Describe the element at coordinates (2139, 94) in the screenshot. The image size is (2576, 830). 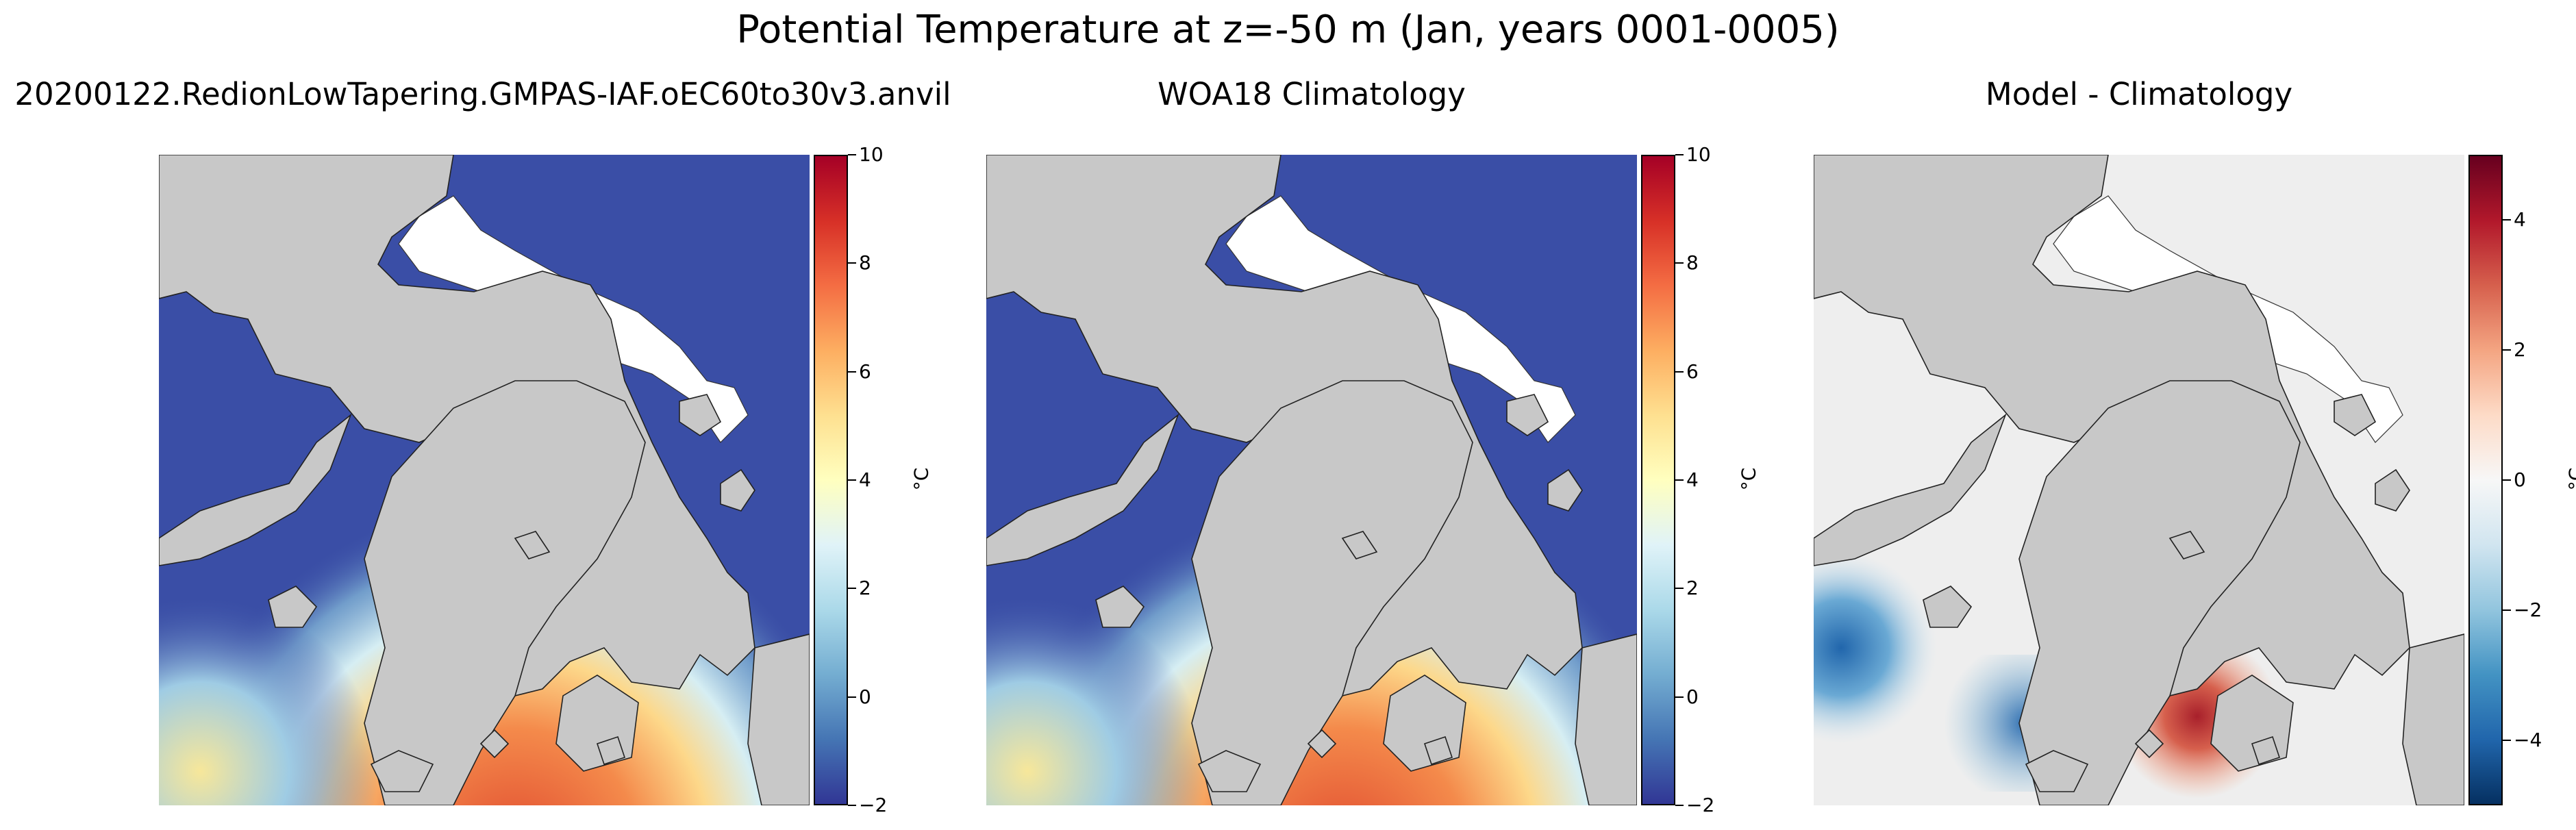
I see `panel-3-title: Model - Climatology` at that location.